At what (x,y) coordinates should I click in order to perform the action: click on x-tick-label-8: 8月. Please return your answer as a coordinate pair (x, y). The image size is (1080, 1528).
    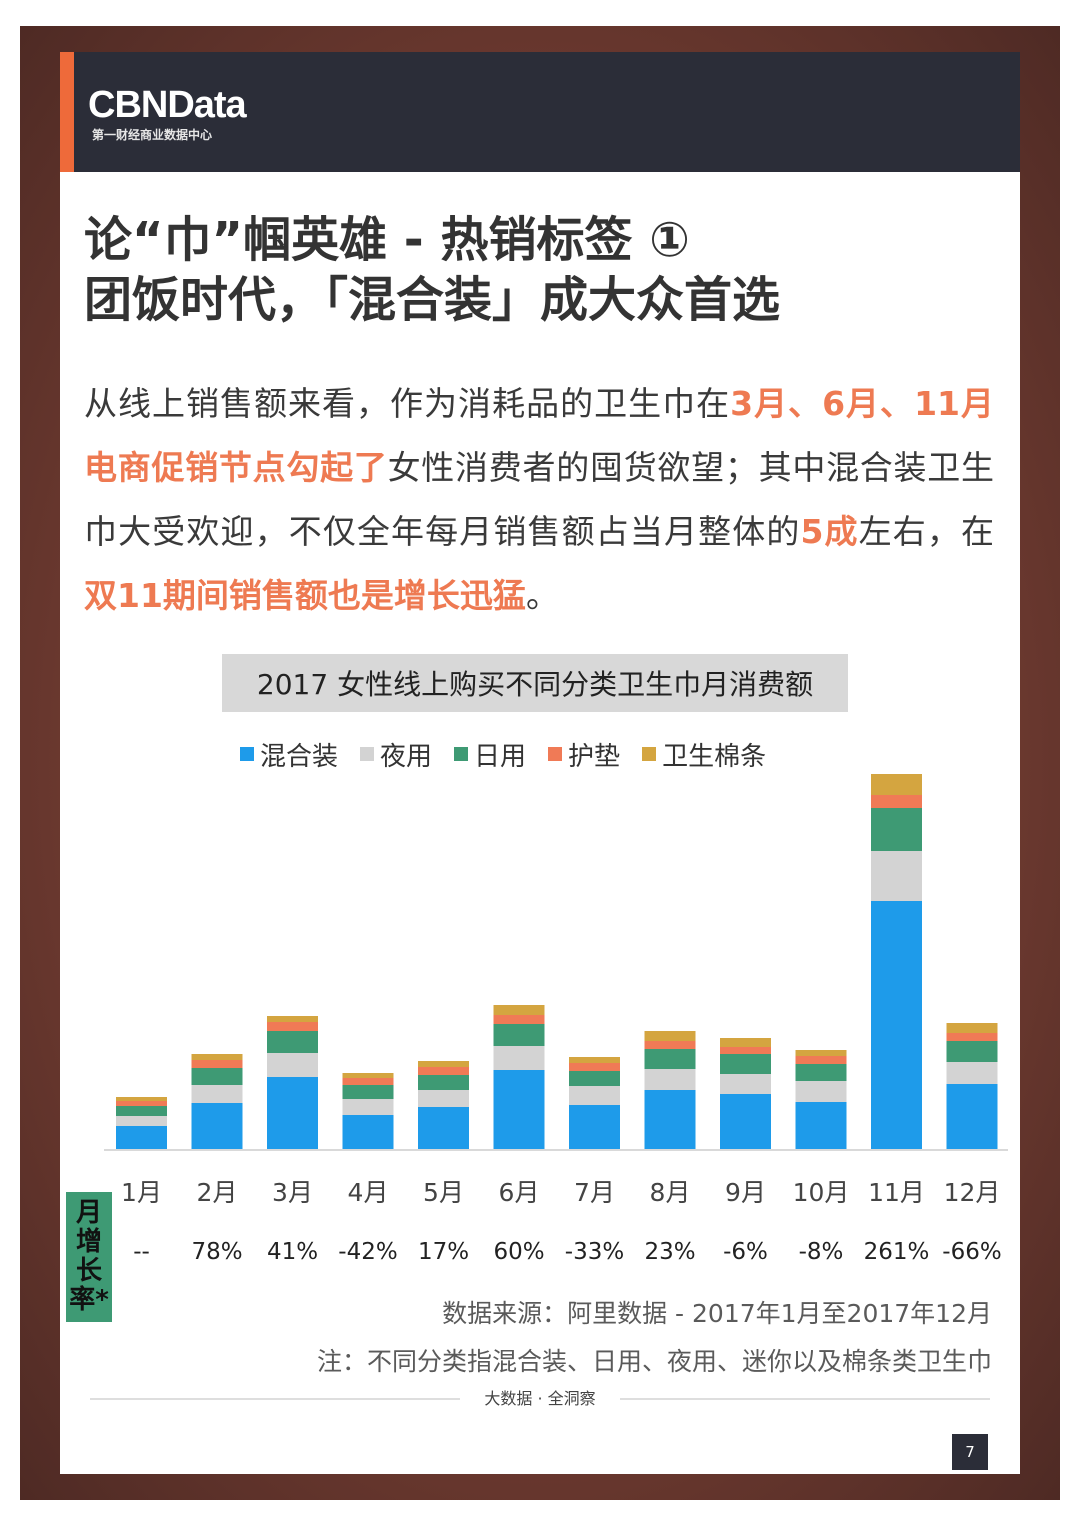
    Looking at the image, I should click on (670, 1192).